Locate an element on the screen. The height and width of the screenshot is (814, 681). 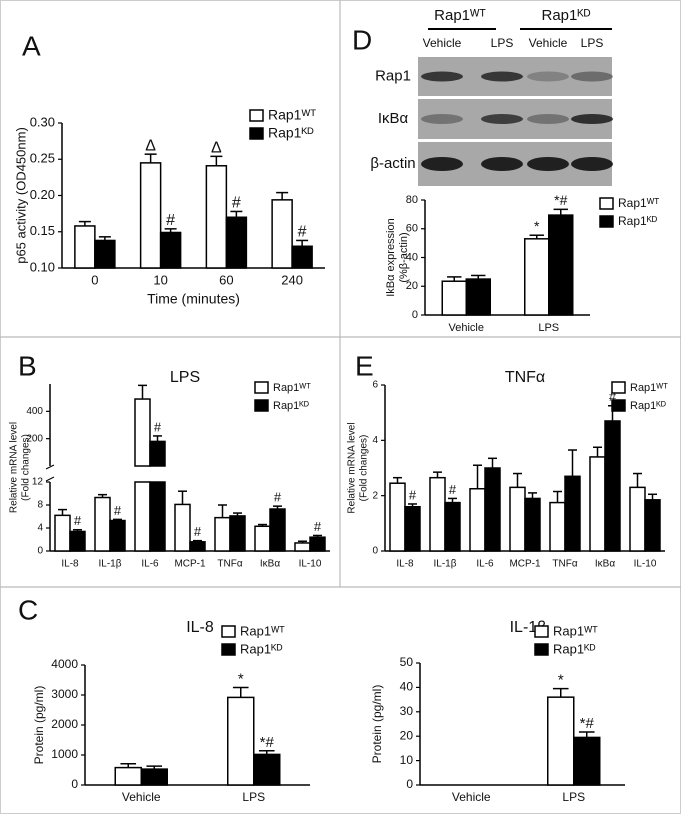
y-axis-label: p65 activity (OD450nm) is located at coordinates (20, 195).